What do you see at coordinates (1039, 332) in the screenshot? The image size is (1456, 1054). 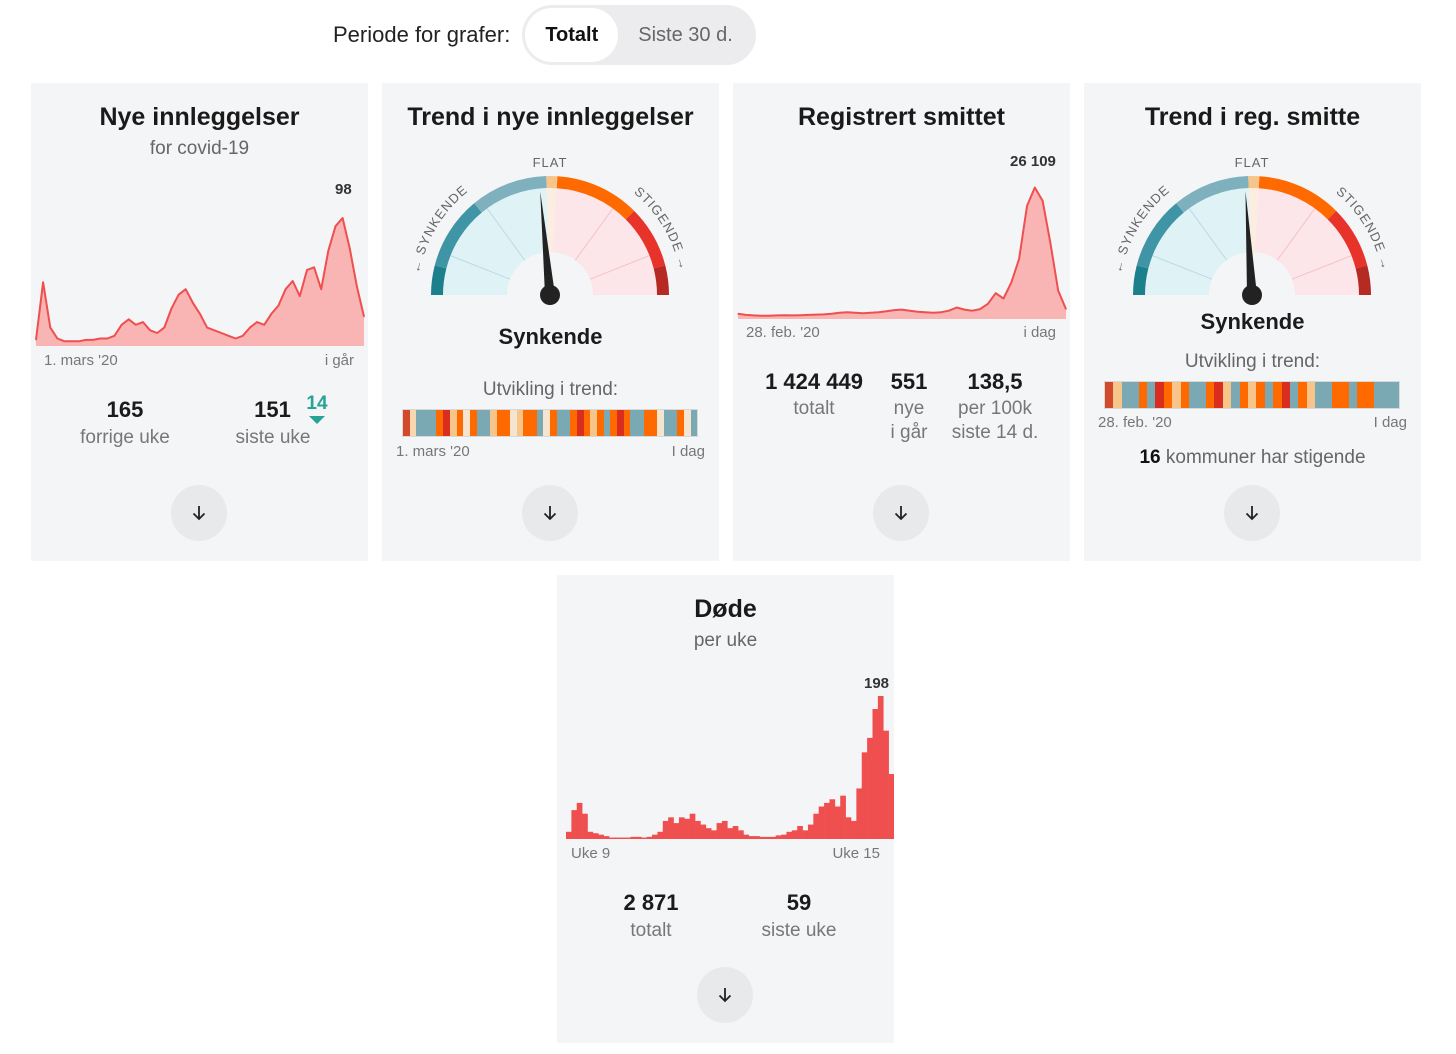 I see `axis-end-label: i dag` at bounding box center [1039, 332].